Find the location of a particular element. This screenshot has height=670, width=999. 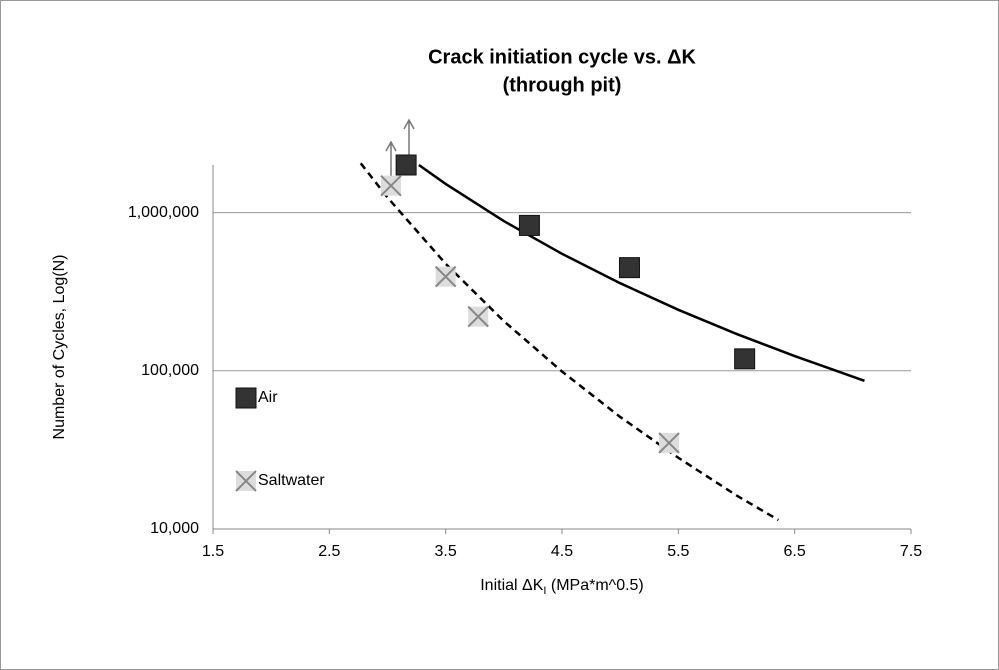

x-tick-label: 7.5 is located at coordinates (911, 551).